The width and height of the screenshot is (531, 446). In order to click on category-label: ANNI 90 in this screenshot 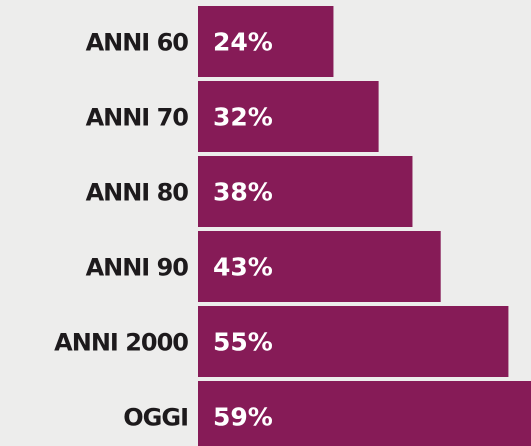, I will do `click(137, 268)`.